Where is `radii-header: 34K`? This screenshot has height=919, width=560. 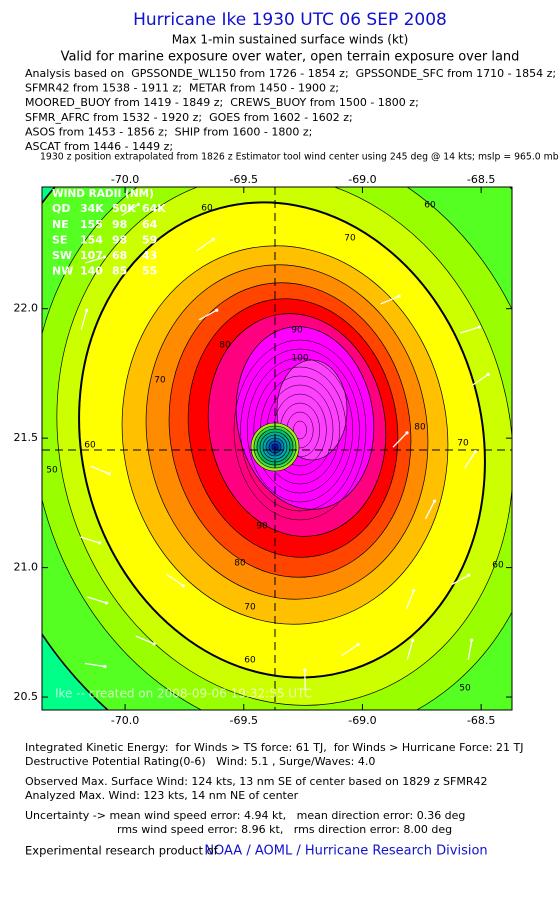 radii-header: 34K is located at coordinates (92, 208).